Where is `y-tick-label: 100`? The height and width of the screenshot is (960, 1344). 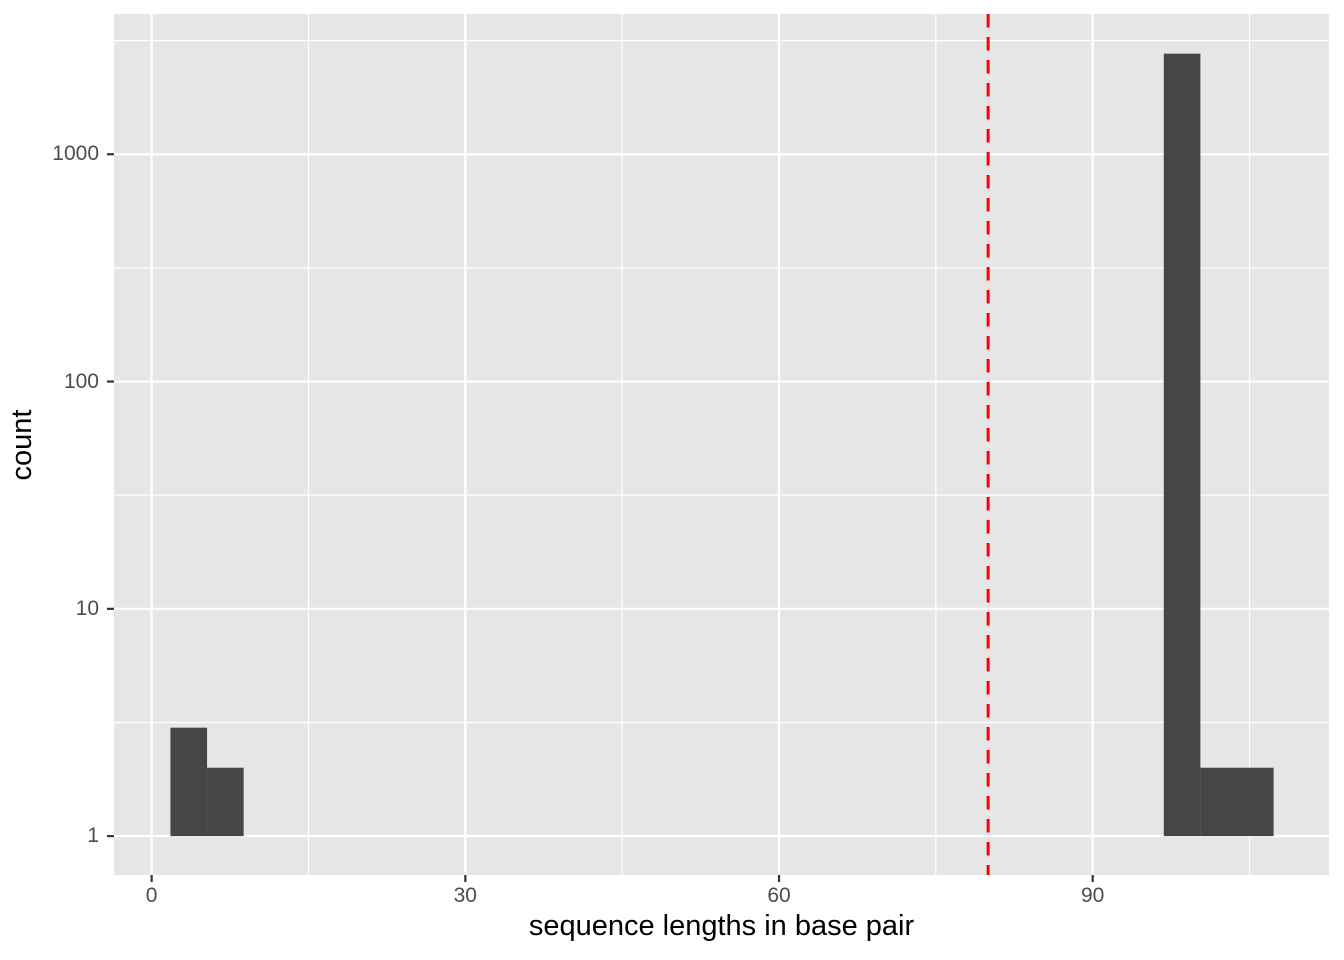 y-tick-label: 100 is located at coordinates (81, 381).